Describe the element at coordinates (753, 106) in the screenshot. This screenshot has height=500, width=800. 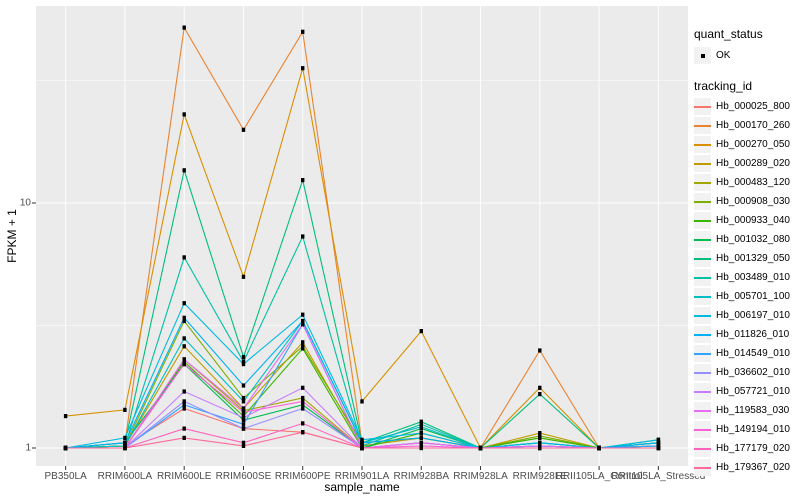
I see `legend-item-label: Hb_000025_800` at that location.